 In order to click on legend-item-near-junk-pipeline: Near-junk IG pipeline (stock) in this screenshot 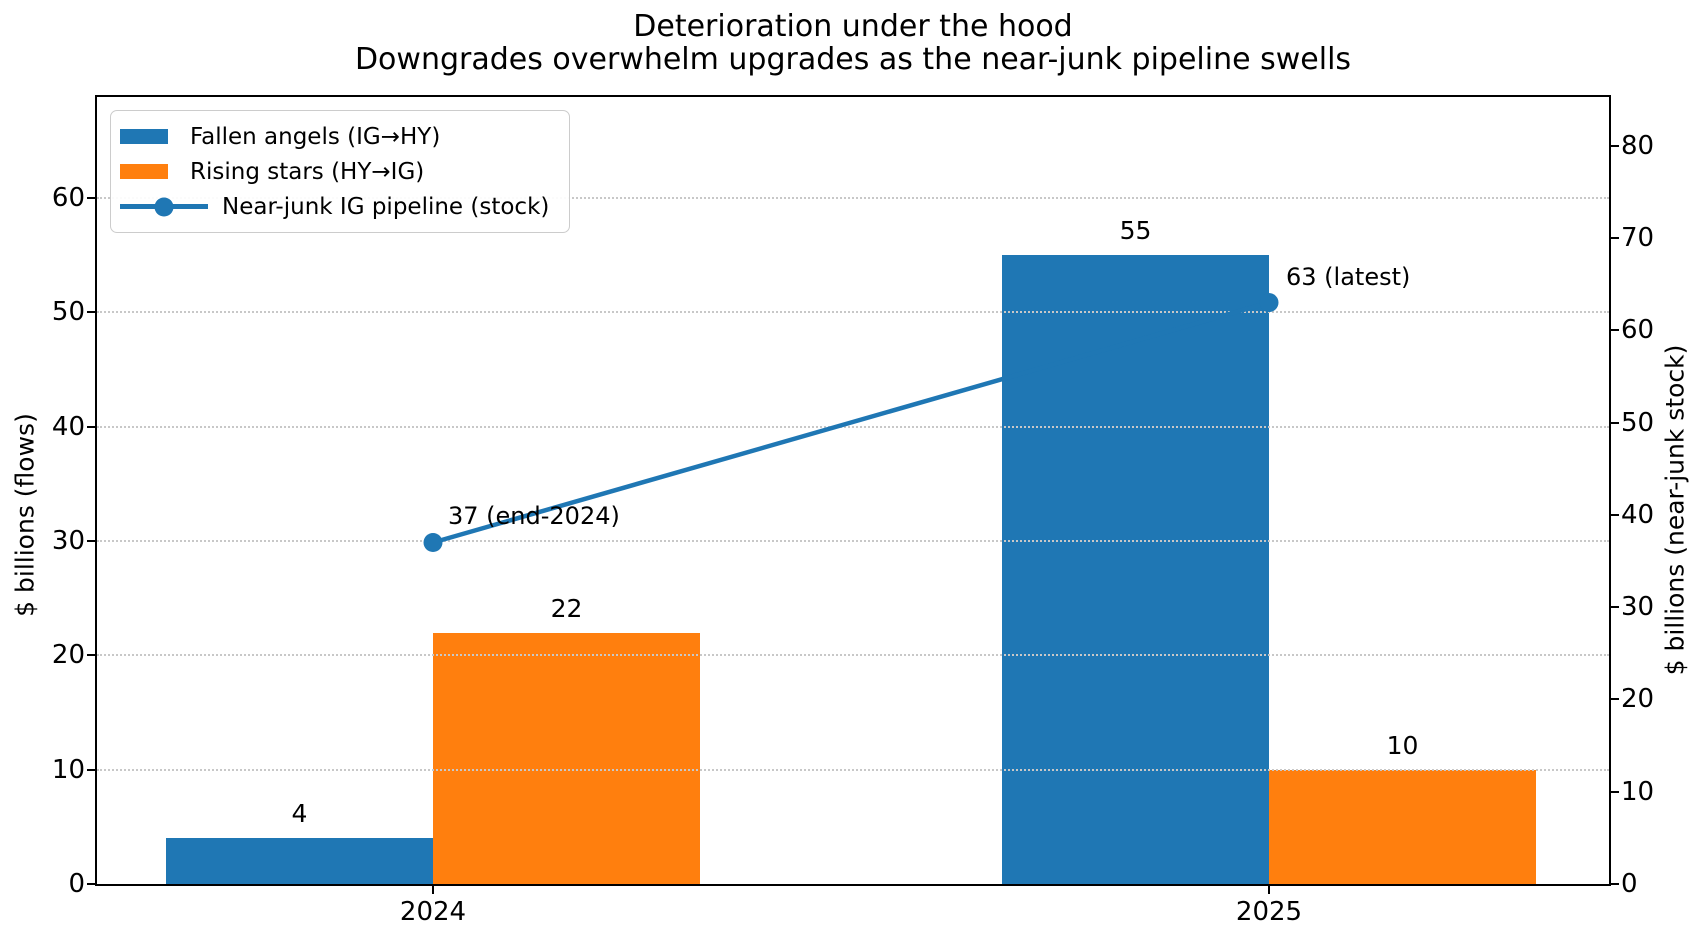, I will do `click(334, 206)`.